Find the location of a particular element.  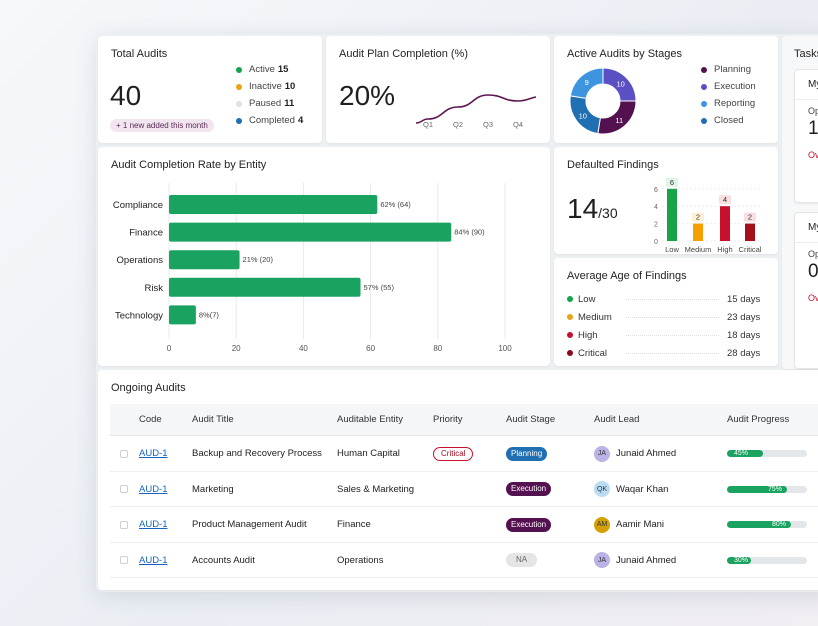

audit-entity: Sales & Marketing is located at coordinates (376, 489).